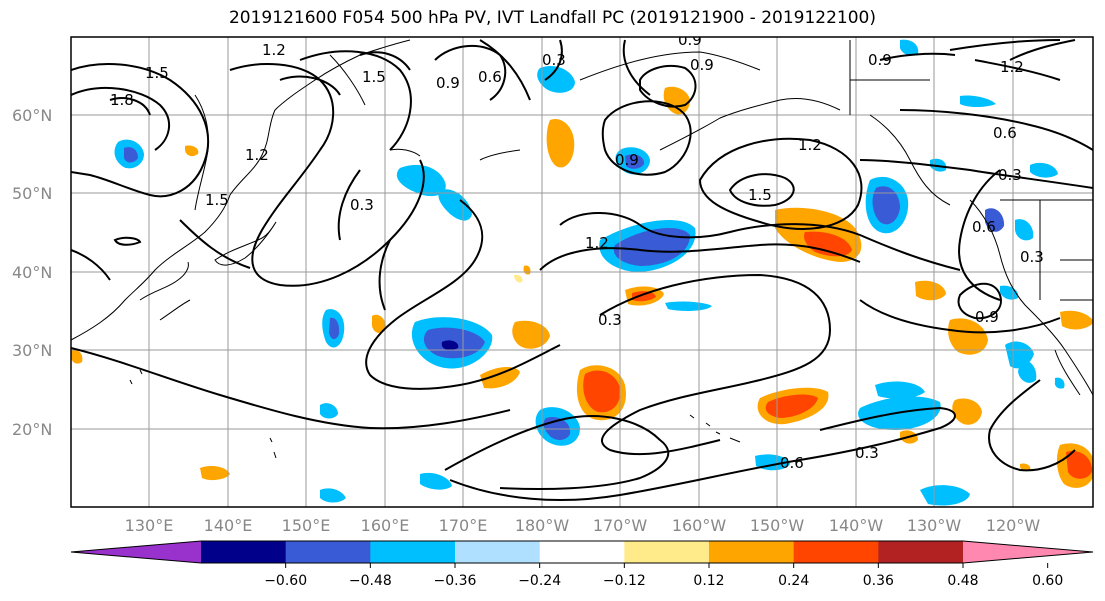 The height and width of the screenshot is (601, 1105). What do you see at coordinates (370, 581) in the screenshot?
I see `colorbar-tick-label: −0.48` at bounding box center [370, 581].